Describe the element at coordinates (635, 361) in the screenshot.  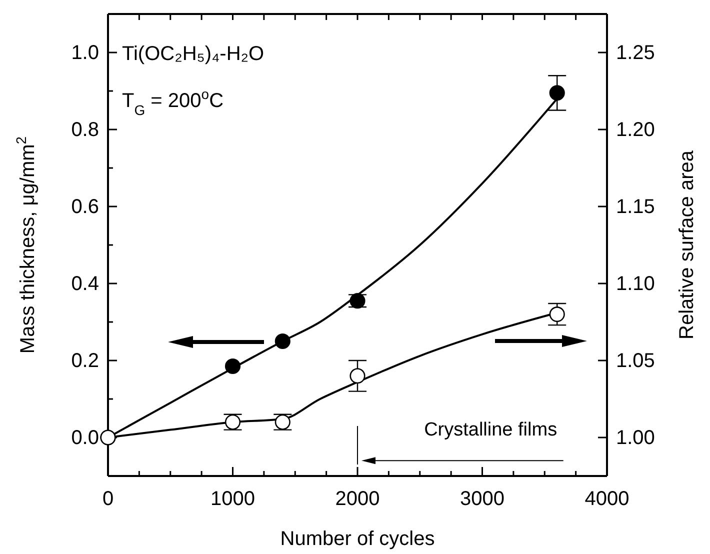
I see `y2-tick-label: 1.05` at that location.